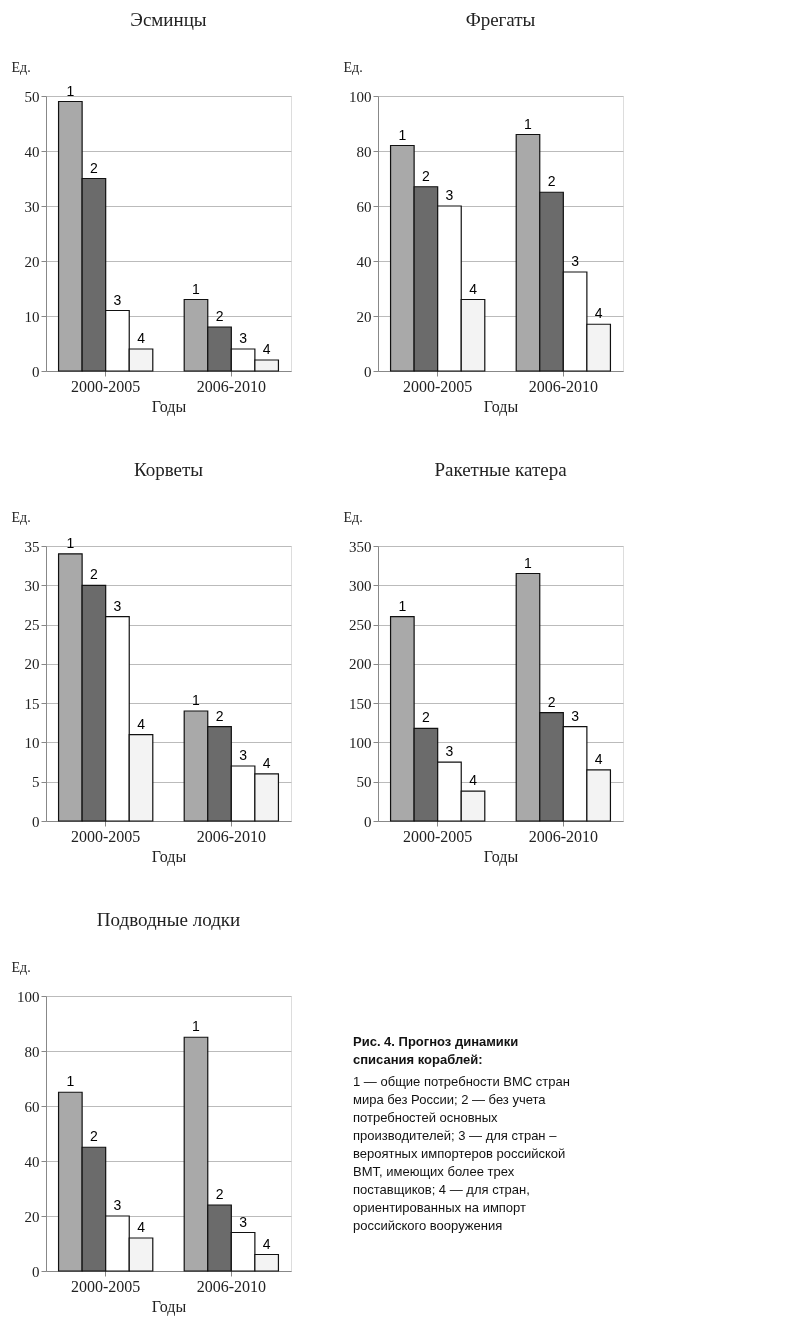  Describe the element at coordinates (360, 625) in the screenshot. I see `y-tick-label: 250` at that location.